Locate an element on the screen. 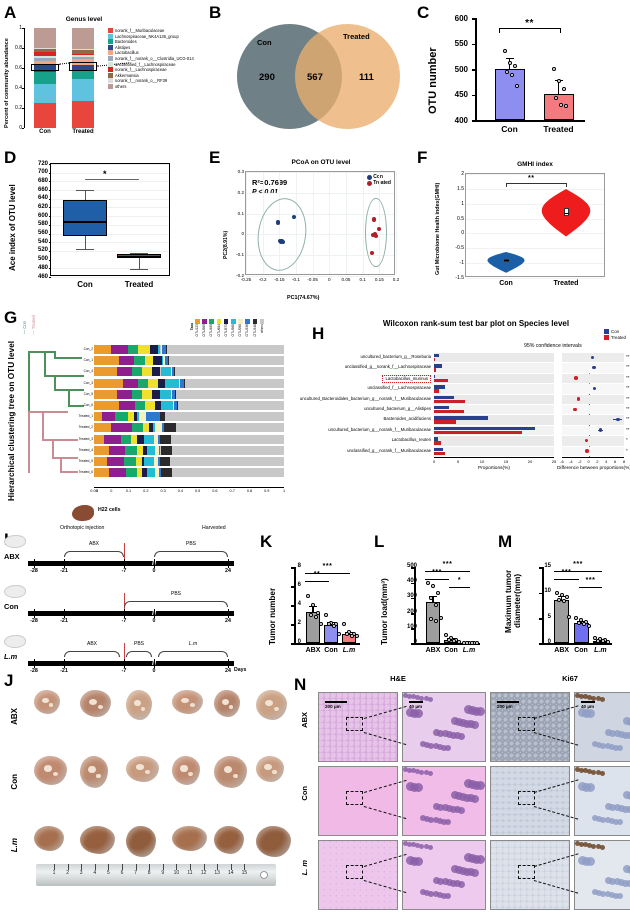 The width and height of the screenshot is (630, 917). panel-f-violin is located at coordinates (506, 262).